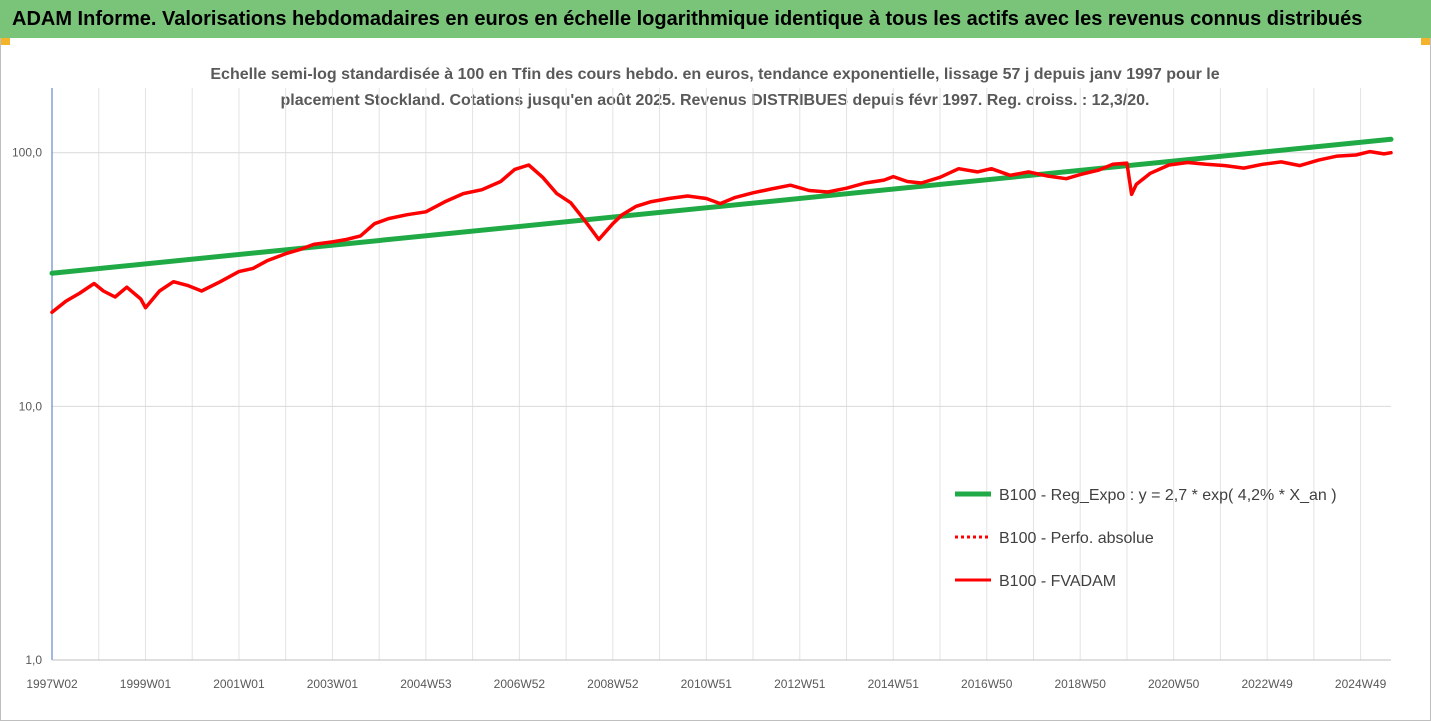 This screenshot has height=721, width=1431. Describe the element at coordinates (146, 684) in the screenshot. I see `x-tick-label: 1999W01` at that location.